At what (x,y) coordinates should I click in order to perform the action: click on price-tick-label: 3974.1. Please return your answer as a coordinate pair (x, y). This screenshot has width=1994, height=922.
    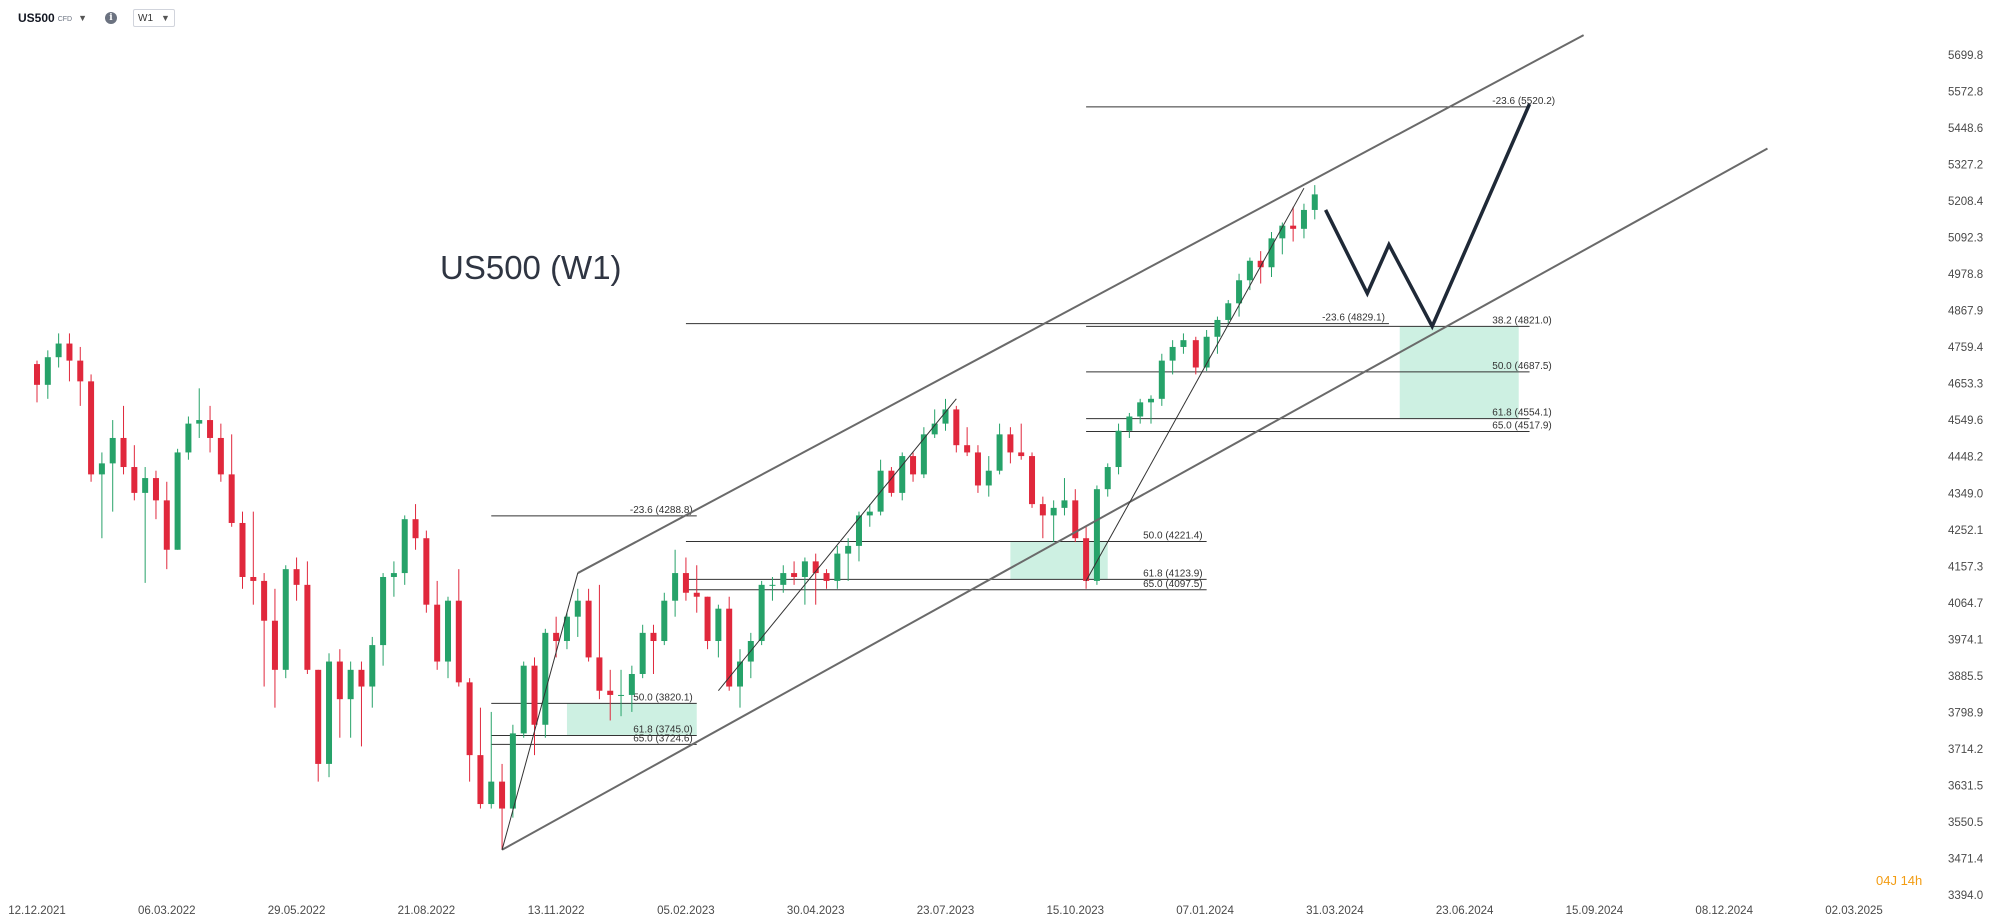
    Looking at the image, I should click on (1965, 640).